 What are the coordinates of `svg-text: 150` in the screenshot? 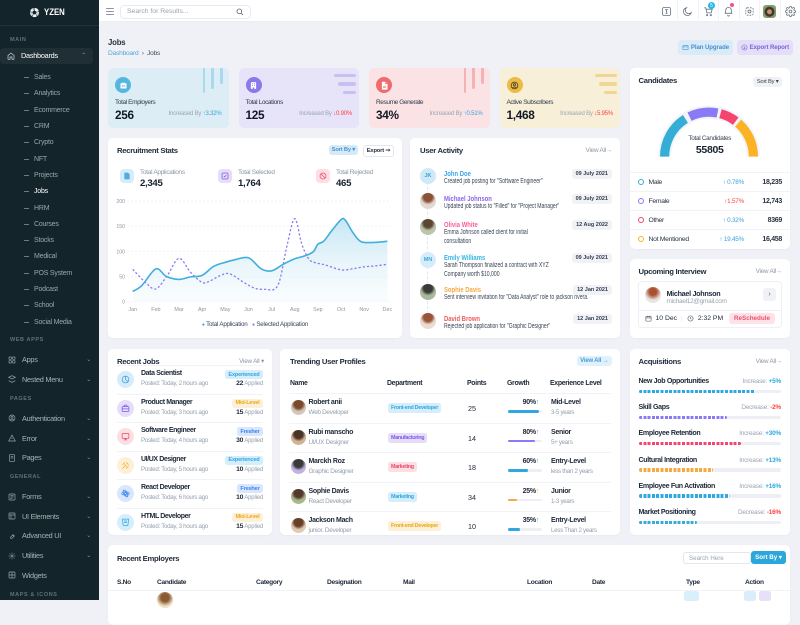 It's located at (120, 227).